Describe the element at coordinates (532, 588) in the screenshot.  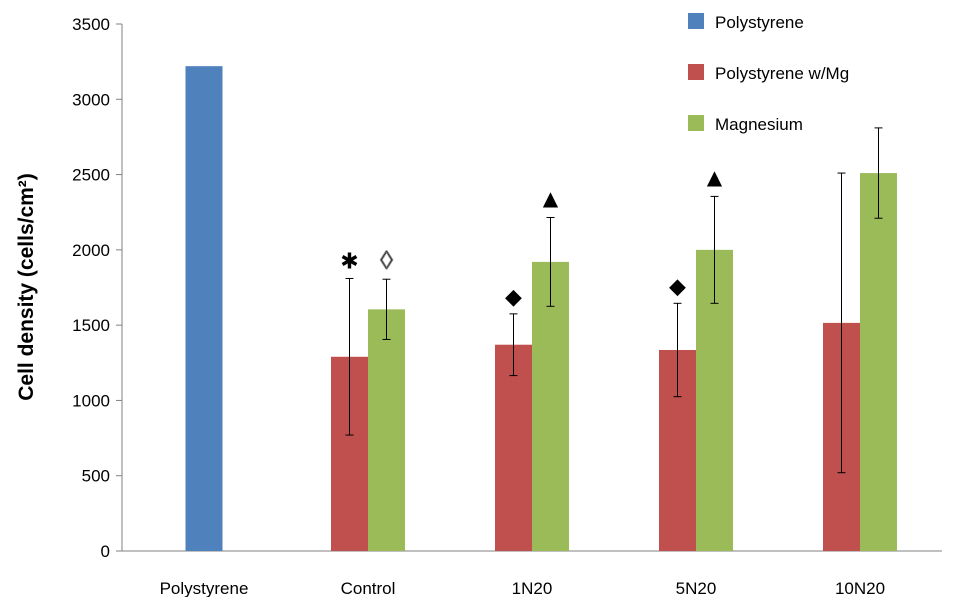
I see `x-category-label: 1N20` at that location.